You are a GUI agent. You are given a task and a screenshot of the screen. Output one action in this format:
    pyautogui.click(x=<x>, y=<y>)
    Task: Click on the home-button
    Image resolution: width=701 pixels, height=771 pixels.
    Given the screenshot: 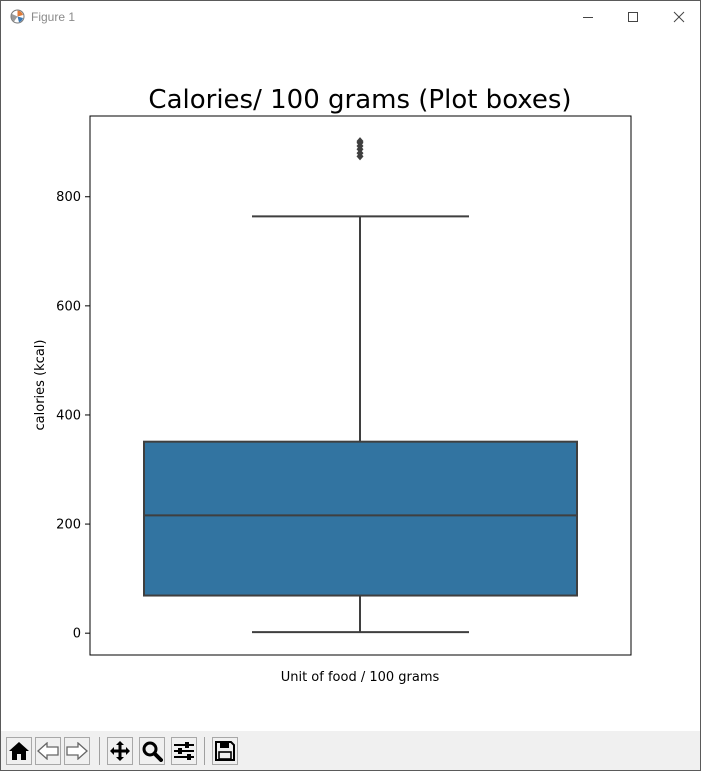 What is the action you would take?
    pyautogui.click(x=19, y=751)
    